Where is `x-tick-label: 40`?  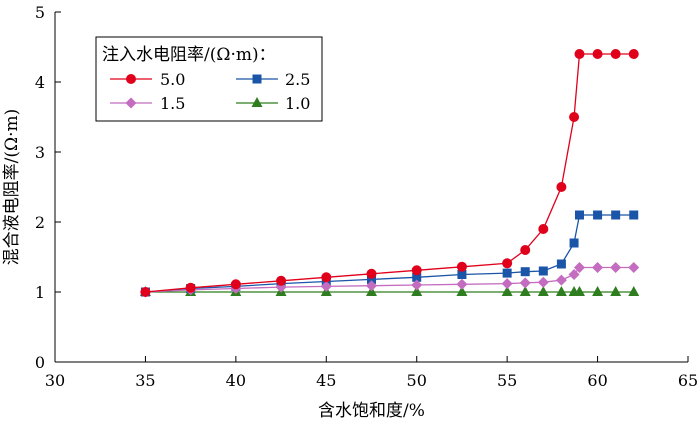 x-tick-label: 40 is located at coordinates (236, 380).